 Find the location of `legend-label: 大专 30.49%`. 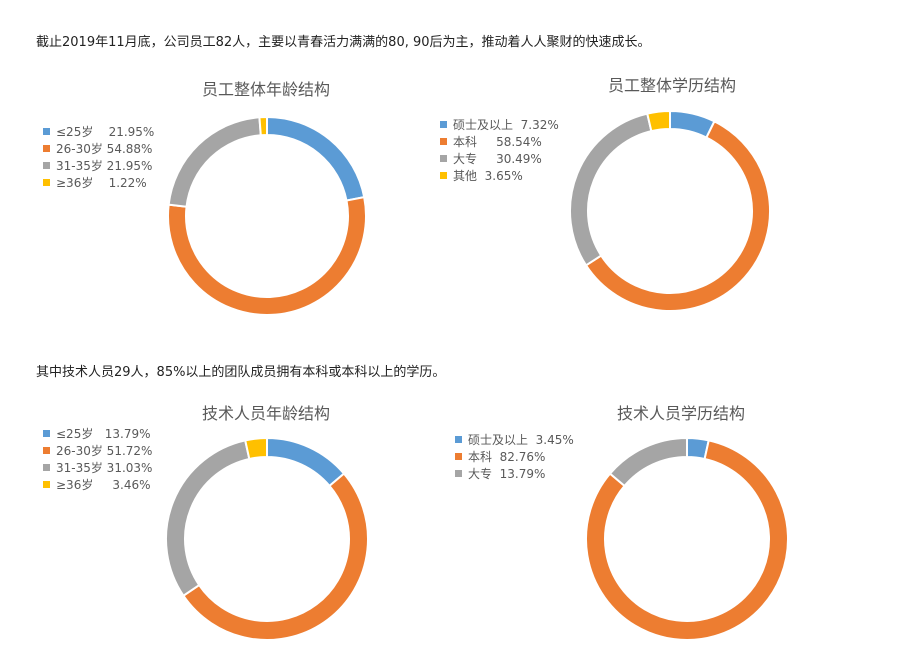

legend-label: 大专 30.49% is located at coordinates (497, 159).